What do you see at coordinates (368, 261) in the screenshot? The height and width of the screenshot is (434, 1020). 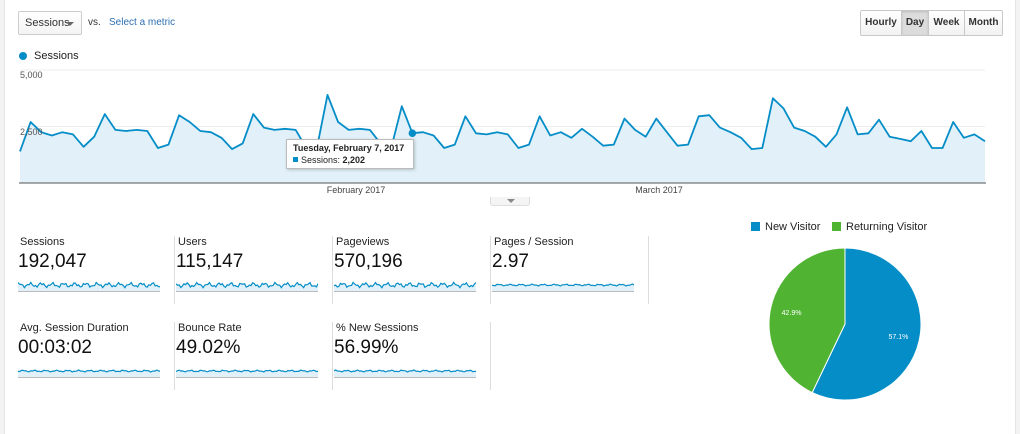 I see `kpi-value: 570,196` at bounding box center [368, 261].